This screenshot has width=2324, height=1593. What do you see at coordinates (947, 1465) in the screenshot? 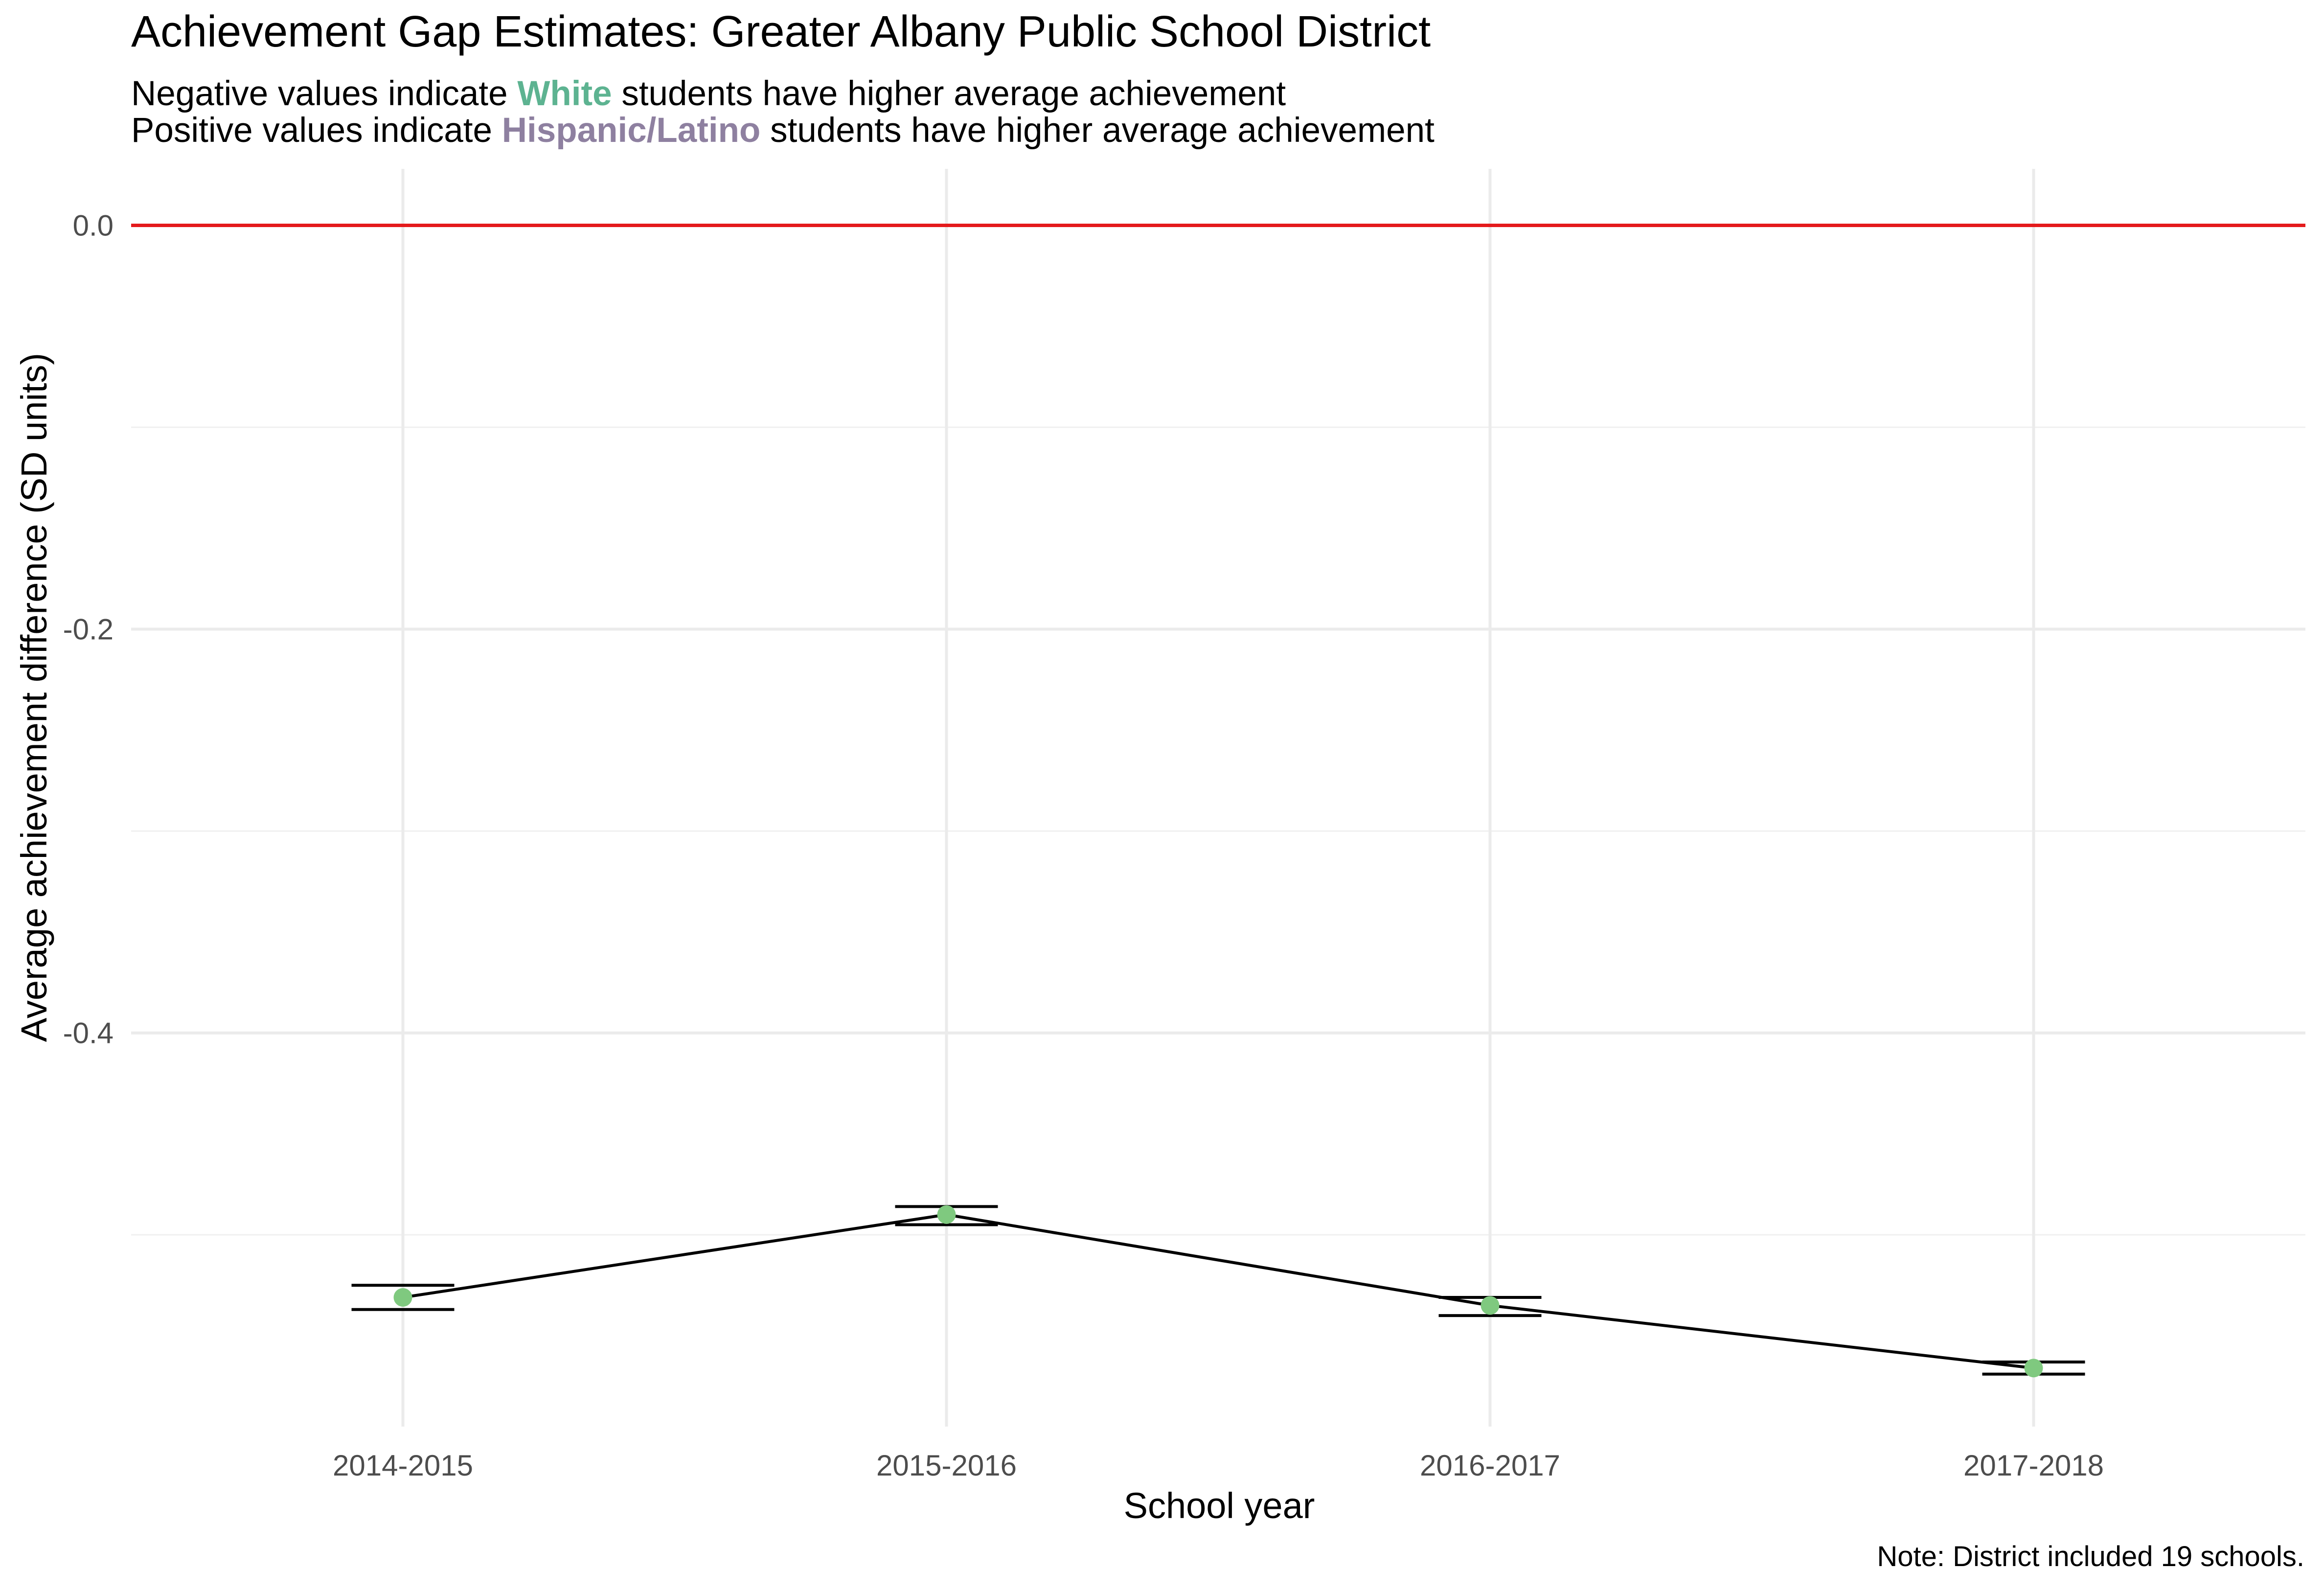
I see `x-tick-label: 2015-2016` at bounding box center [947, 1465].